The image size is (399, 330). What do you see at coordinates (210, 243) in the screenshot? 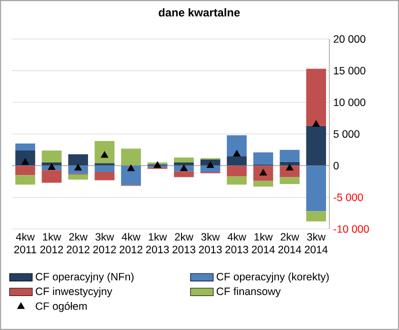
I see `x-tick-label: 3kw 2013` at bounding box center [210, 243].